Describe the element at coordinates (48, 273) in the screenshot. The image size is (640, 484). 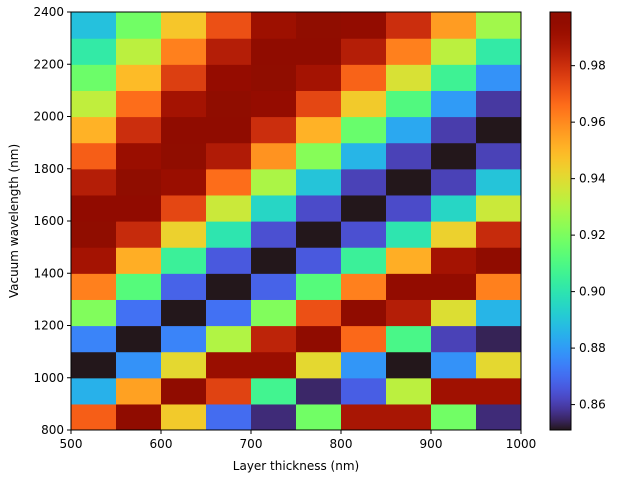
I see `y-tick-label: 1400` at that location.